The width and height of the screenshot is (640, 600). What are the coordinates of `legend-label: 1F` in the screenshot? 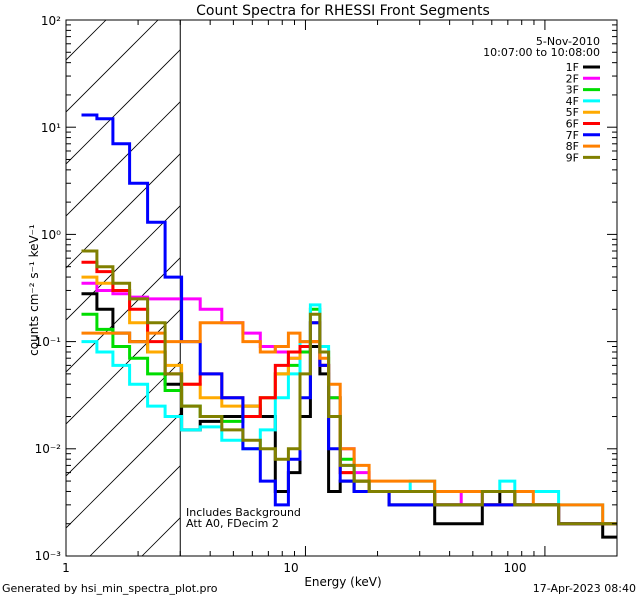 It's located at (572, 67).